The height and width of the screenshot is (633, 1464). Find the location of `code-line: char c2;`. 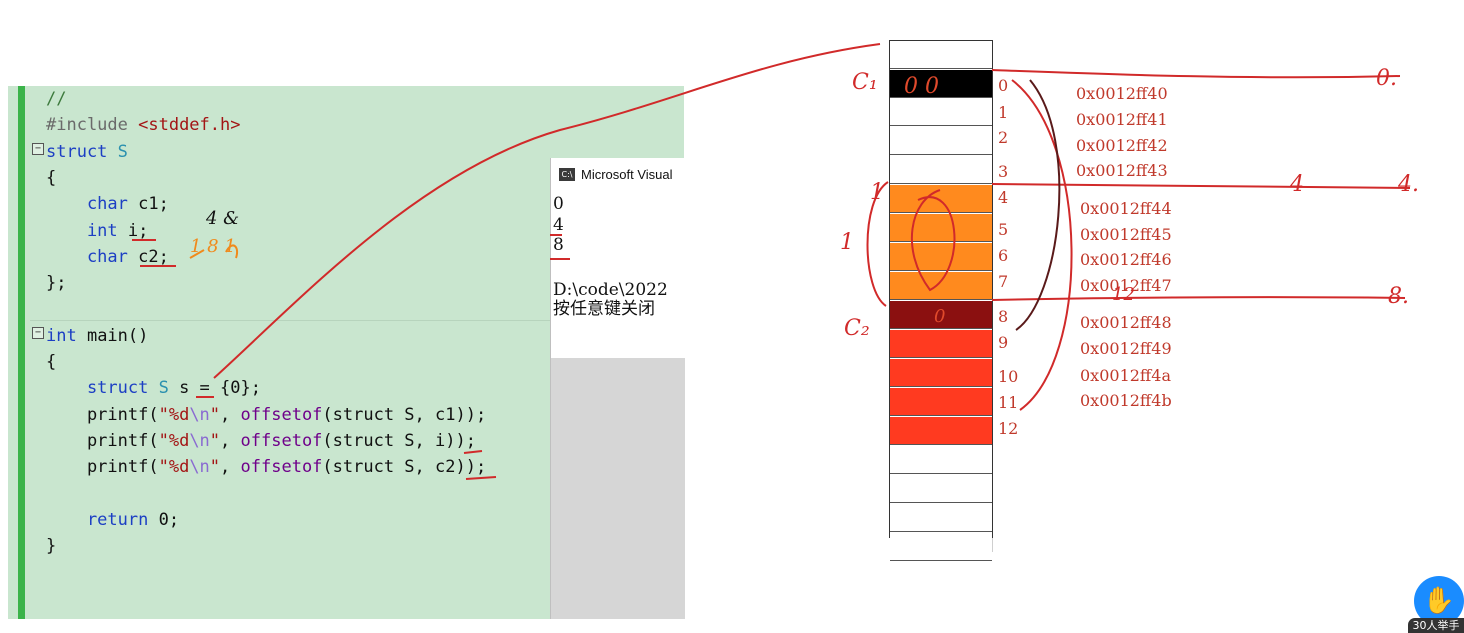

code-line: char c2; is located at coordinates (107, 257).